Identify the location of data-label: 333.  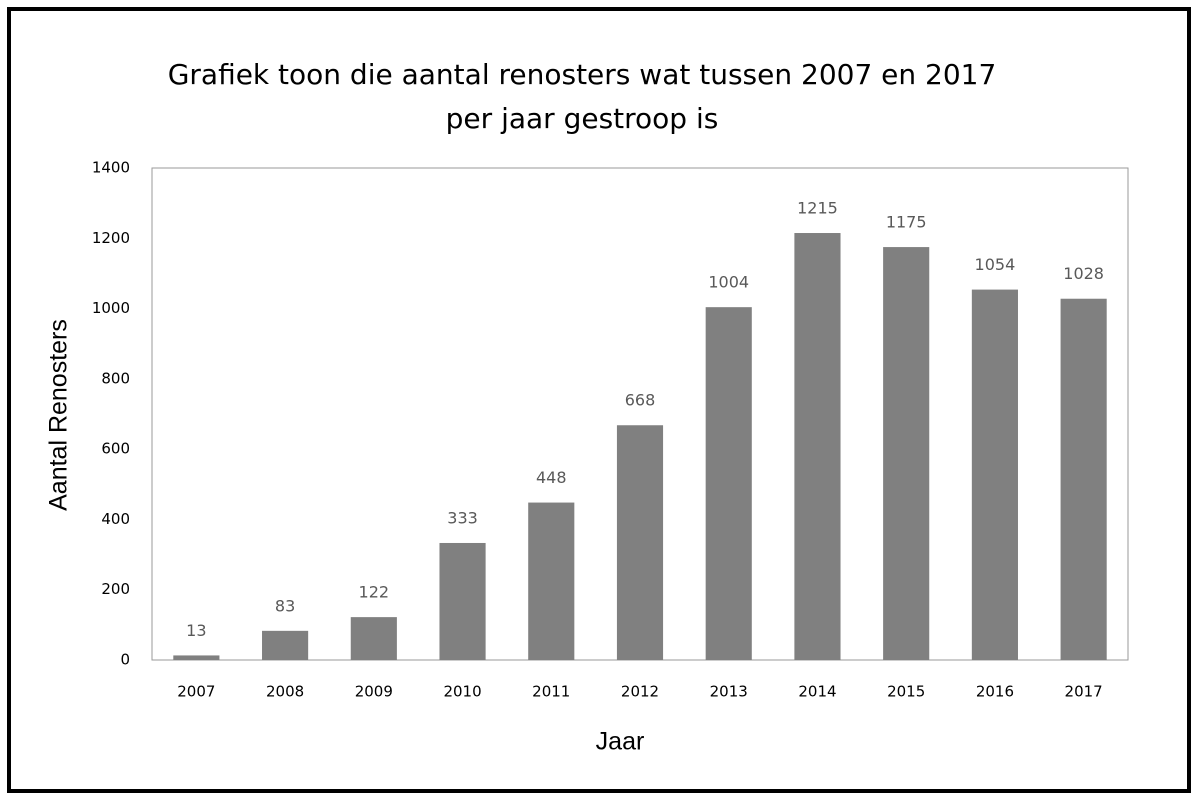
(462, 517).